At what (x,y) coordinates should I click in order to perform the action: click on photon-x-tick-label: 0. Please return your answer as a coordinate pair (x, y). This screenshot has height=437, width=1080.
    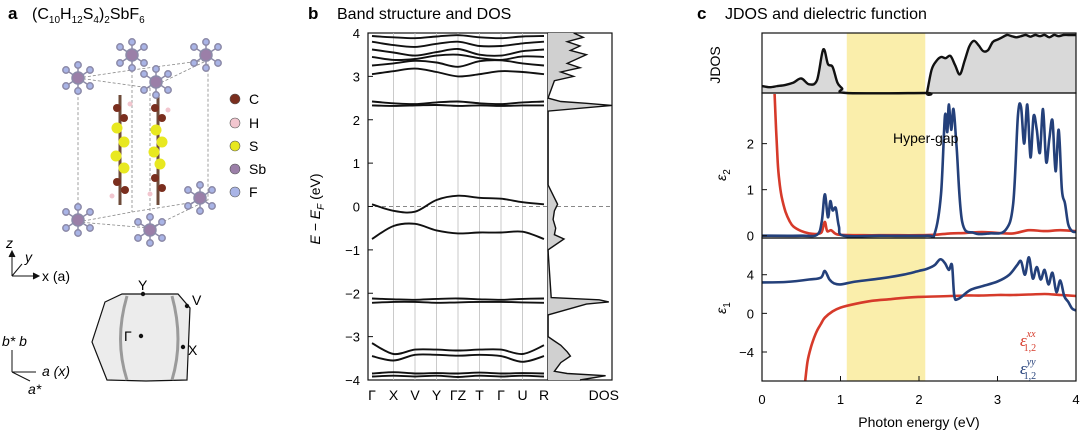
    Looking at the image, I should click on (761, 399).